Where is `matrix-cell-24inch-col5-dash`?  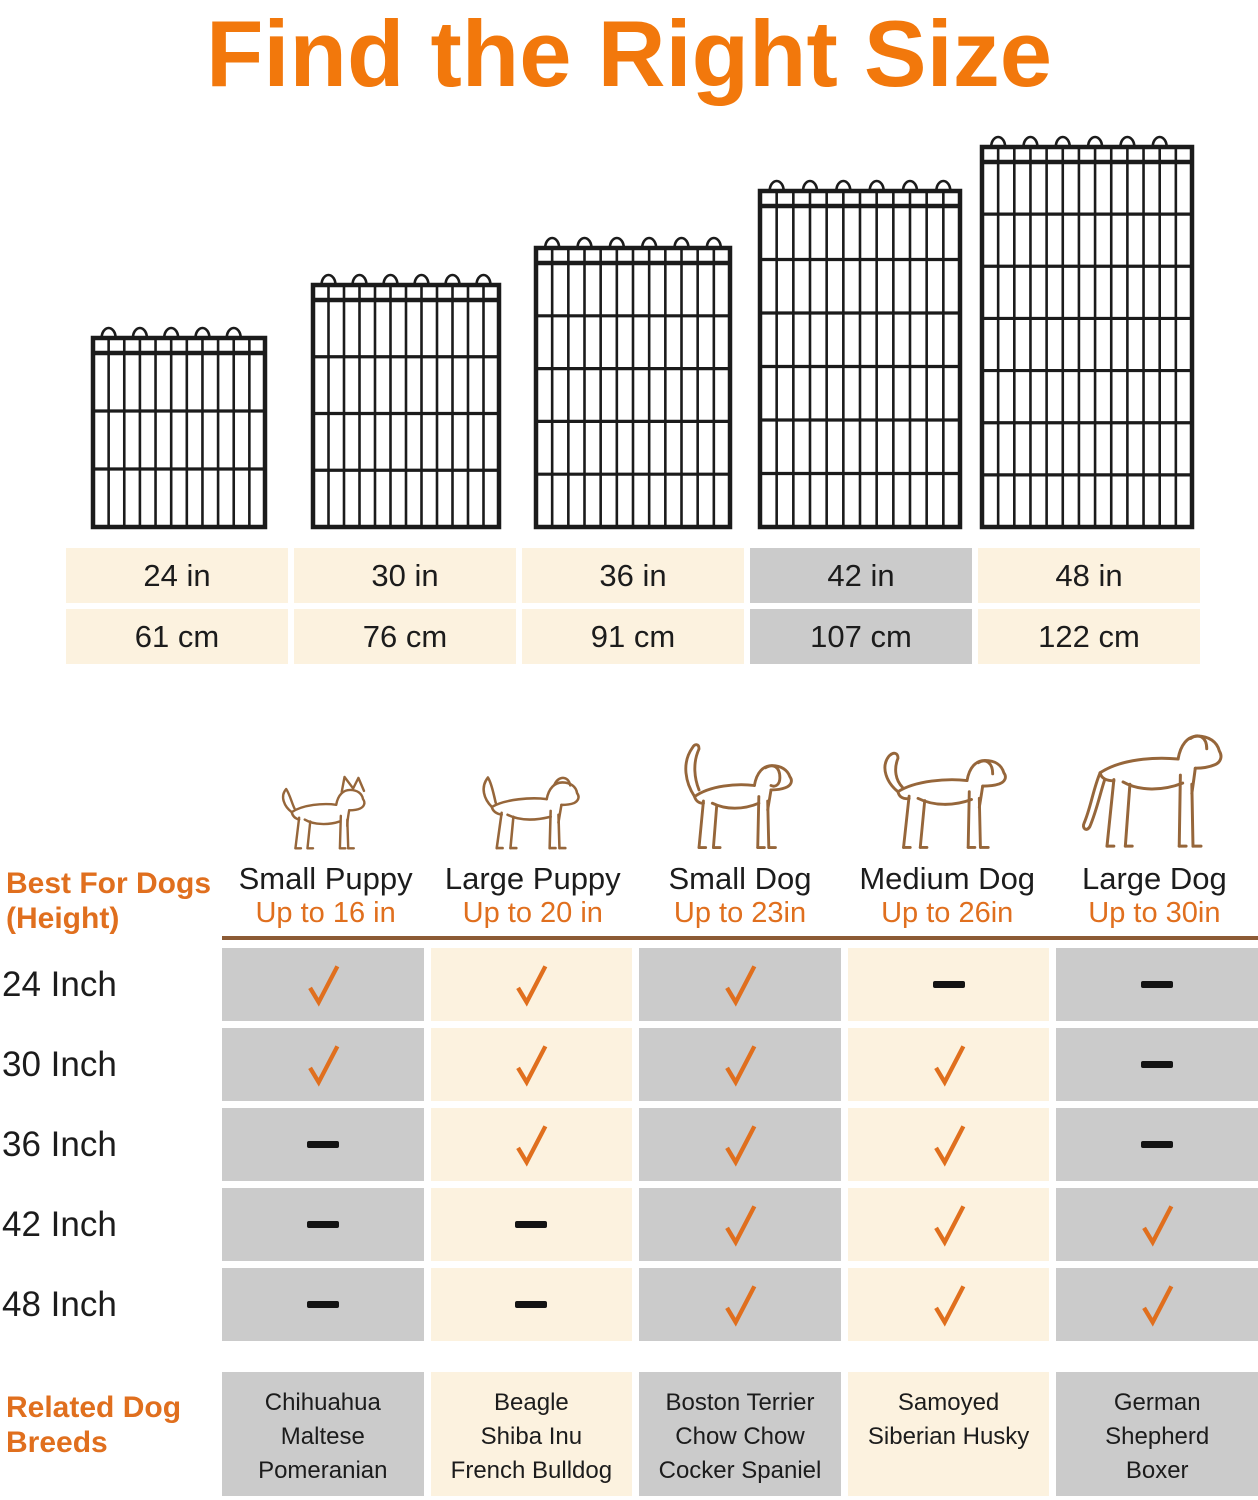 matrix-cell-24inch-col5-dash is located at coordinates (1157, 984).